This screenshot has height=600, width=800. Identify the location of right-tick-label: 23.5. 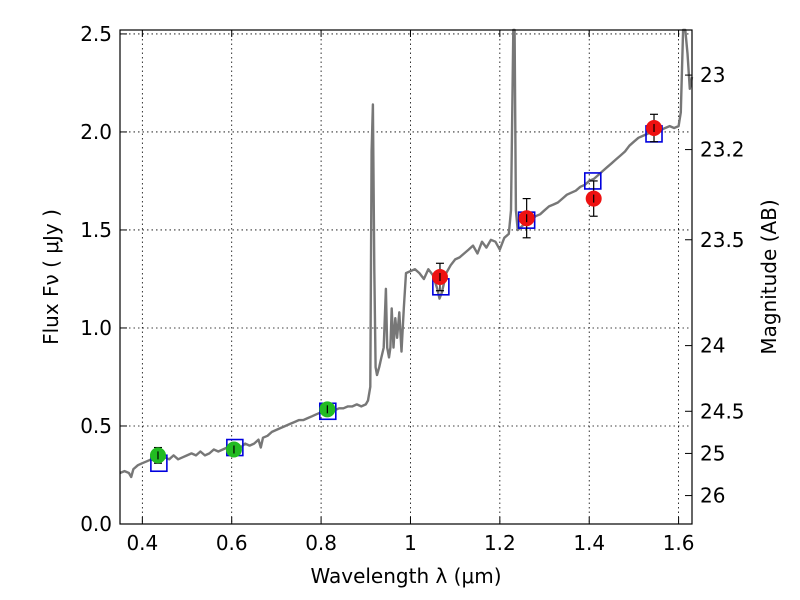
(722, 240).